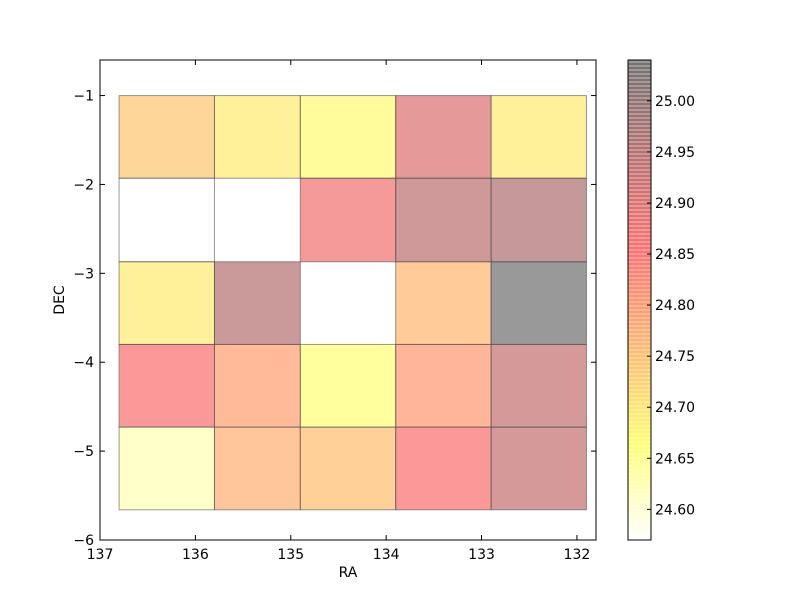 This screenshot has height=600, width=800. Describe the element at coordinates (348, 573) in the screenshot. I see `x-axis-label: RA` at that location.